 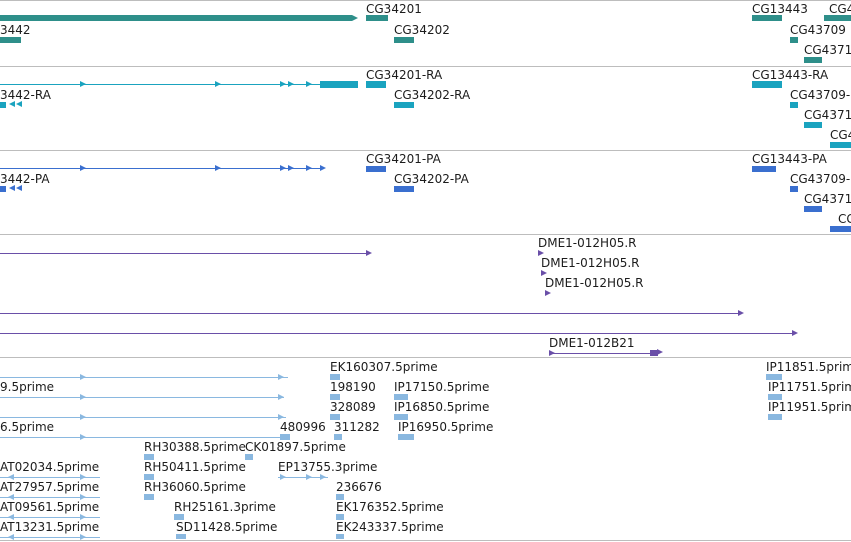 I want to click on est-label: IP11851.5prime, so click(x=808, y=367).